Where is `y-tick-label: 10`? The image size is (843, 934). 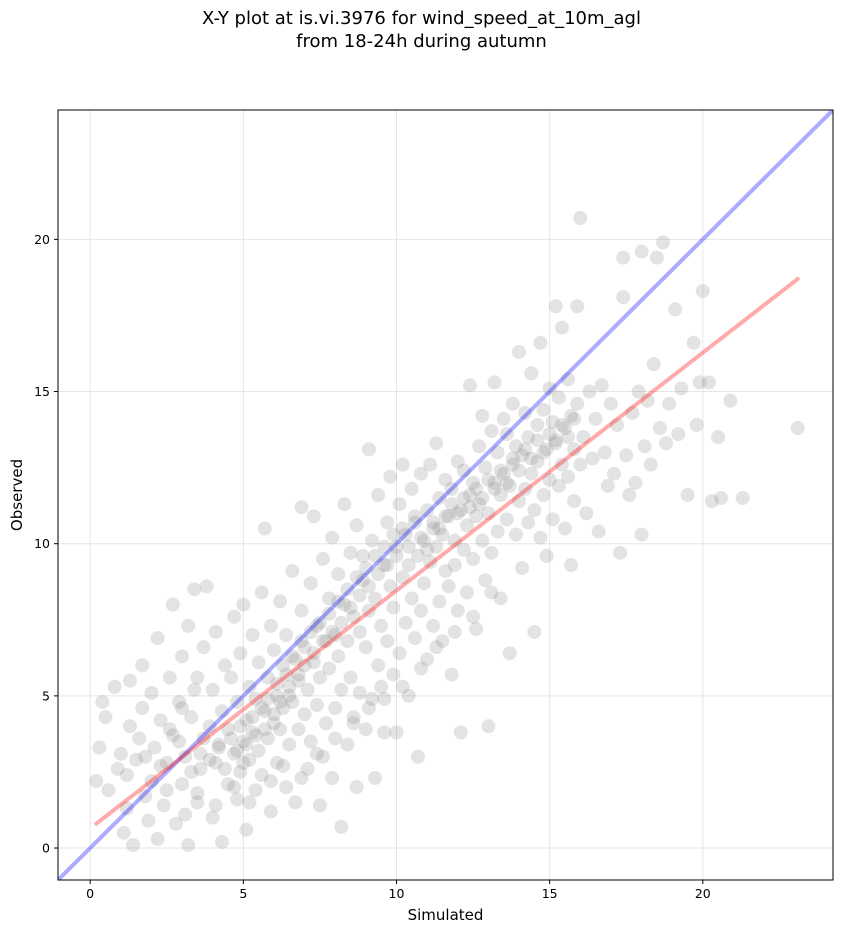
y-tick-label: 10 is located at coordinates (42, 543).